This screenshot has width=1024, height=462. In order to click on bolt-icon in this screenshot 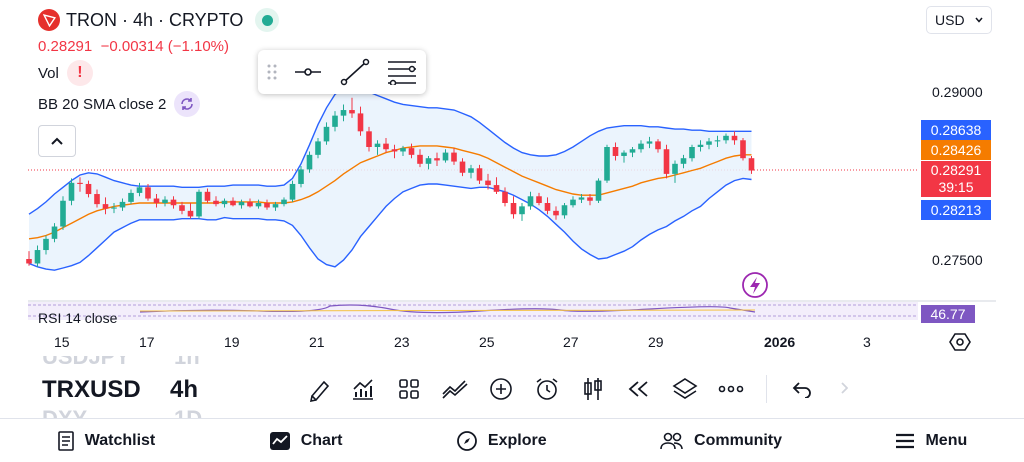, I will do `click(755, 285)`.